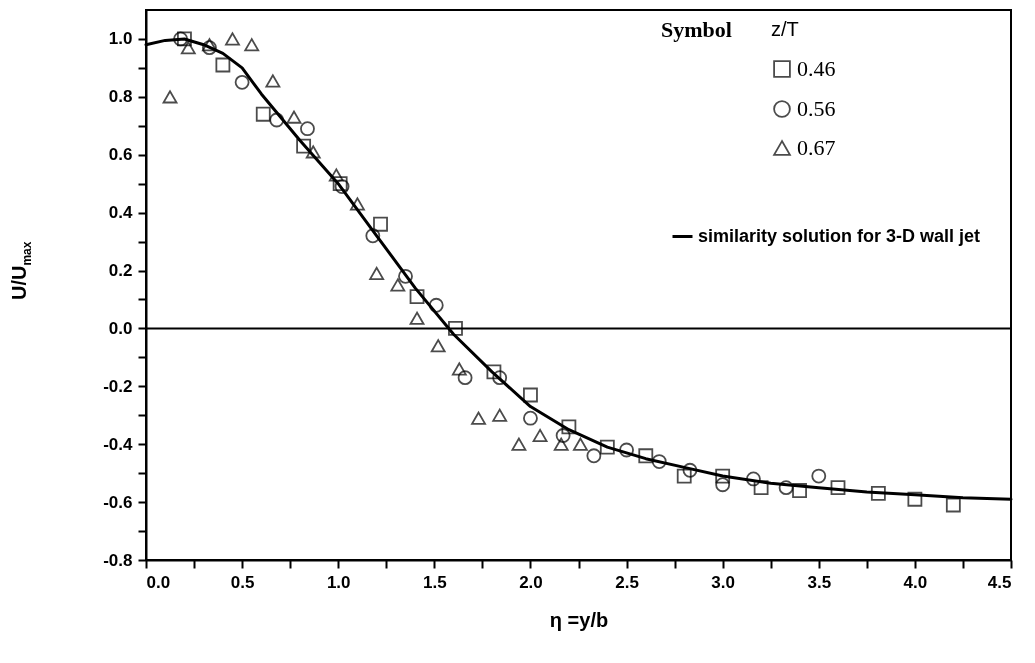 The width and height of the screenshot is (1035, 663). What do you see at coordinates (816, 108) in the screenshot?
I see `legend-label: 0.56` at bounding box center [816, 108].